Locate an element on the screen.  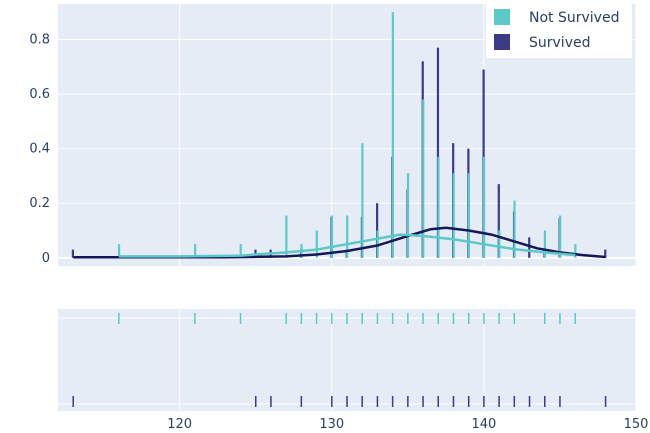
kde-curves is located at coordinates (339, 242).